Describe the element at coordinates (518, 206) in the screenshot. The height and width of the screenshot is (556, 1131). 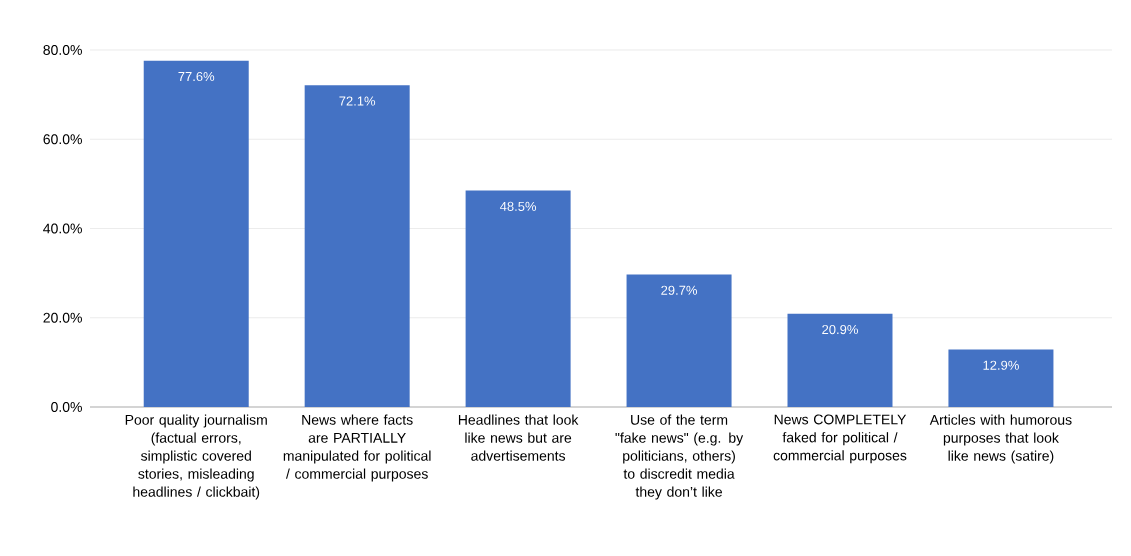
I see `data-label: 48.5%` at that location.